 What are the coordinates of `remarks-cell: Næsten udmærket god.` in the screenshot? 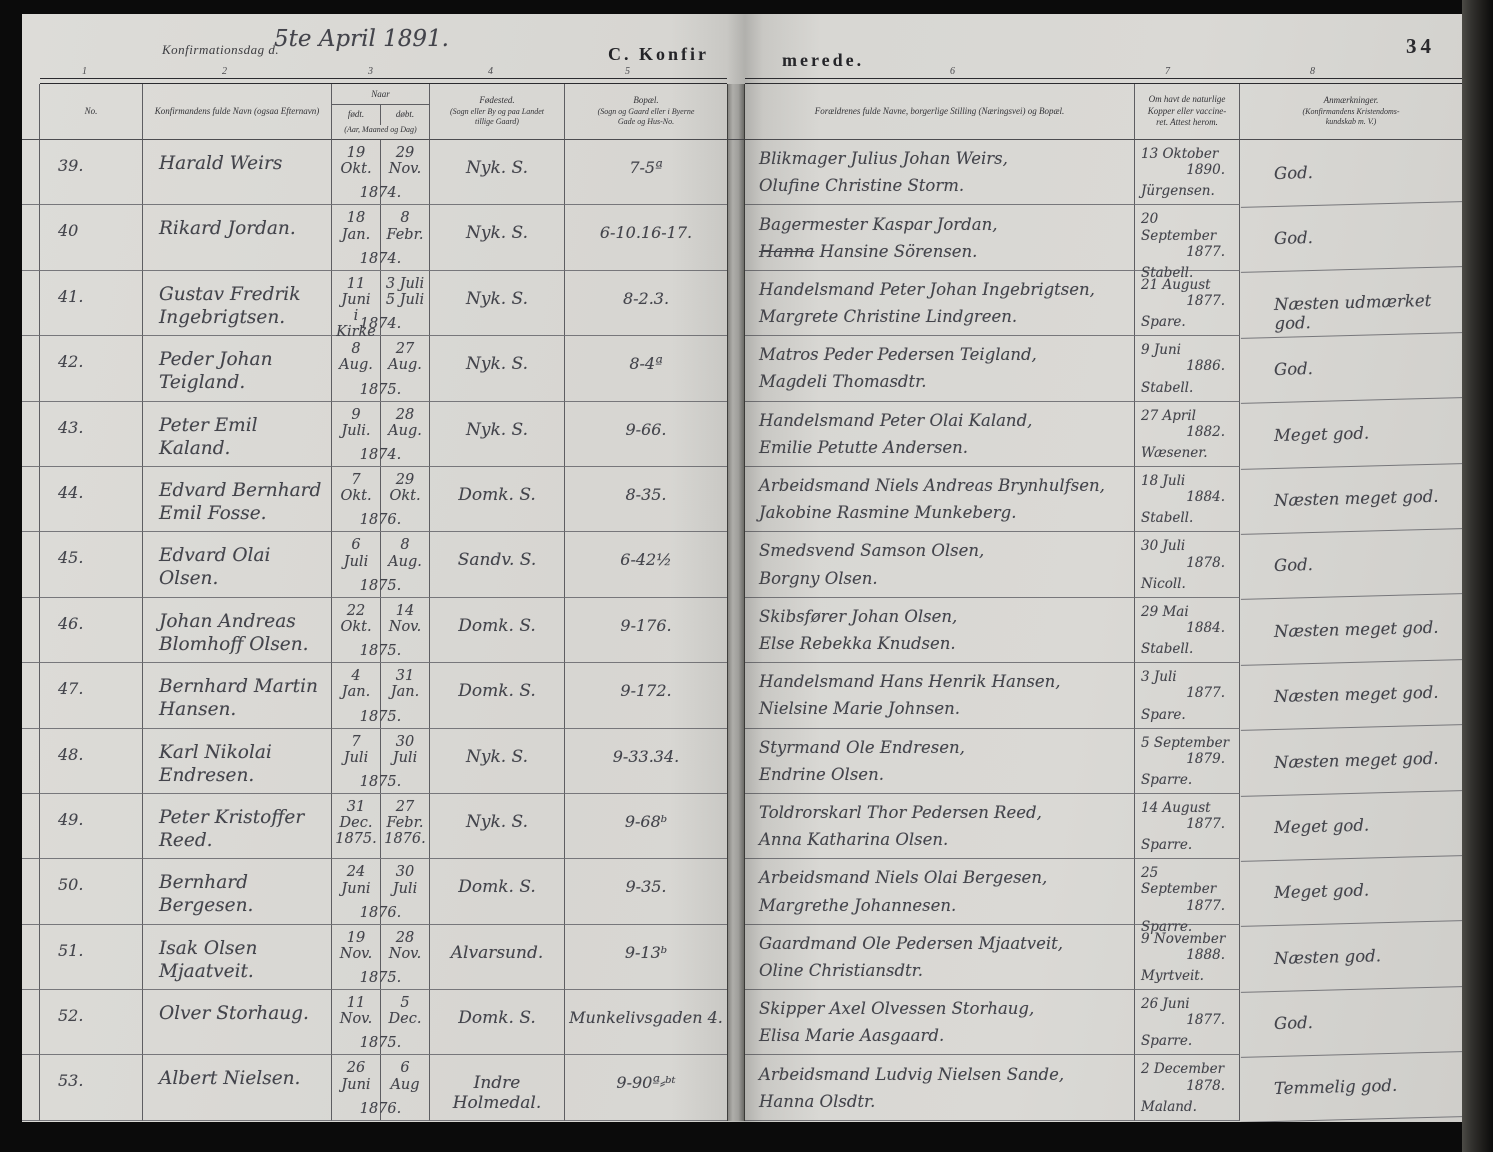 It's located at (1350, 303).